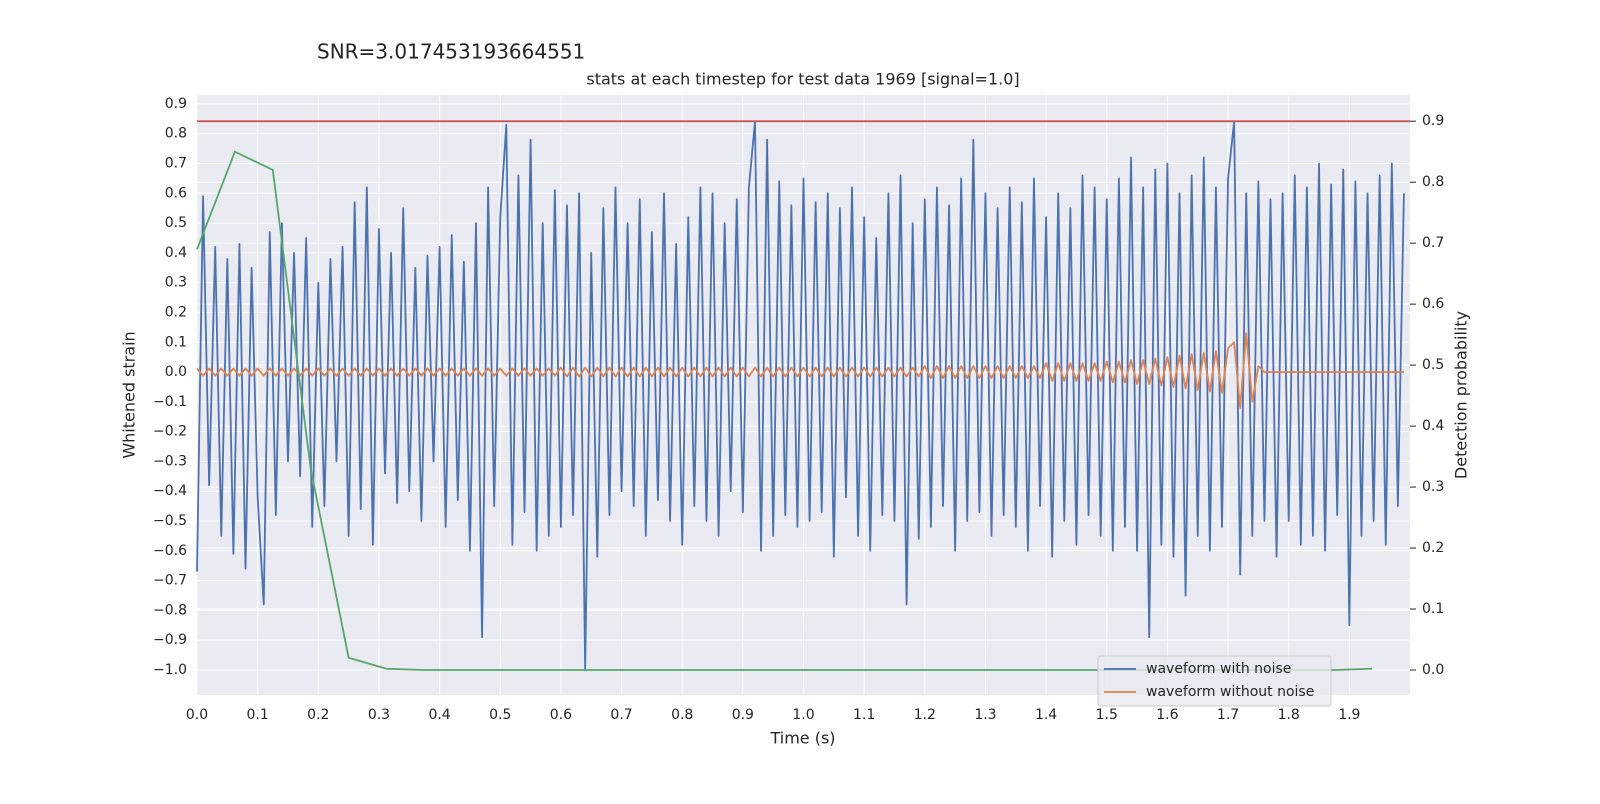  What do you see at coordinates (170, 581) in the screenshot?
I see `y-tick-label: −0.7` at bounding box center [170, 581].